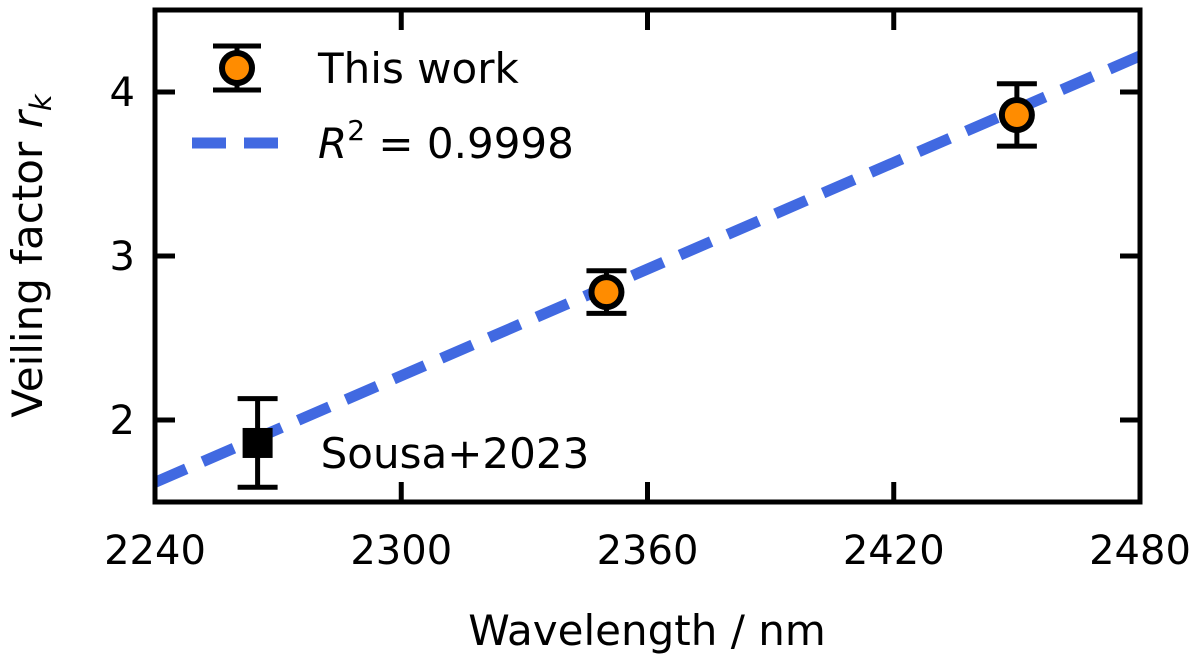  What do you see at coordinates (257, 442) in the screenshot?
I see `data-point-sousa-2023` at bounding box center [257, 442].